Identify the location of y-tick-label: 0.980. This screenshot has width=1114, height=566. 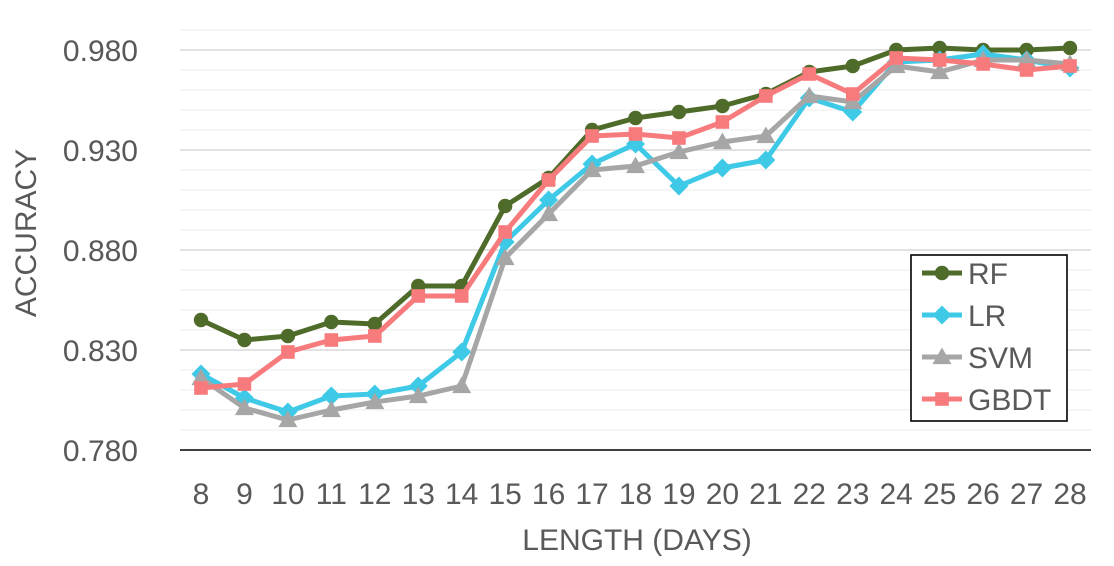
(100, 51).